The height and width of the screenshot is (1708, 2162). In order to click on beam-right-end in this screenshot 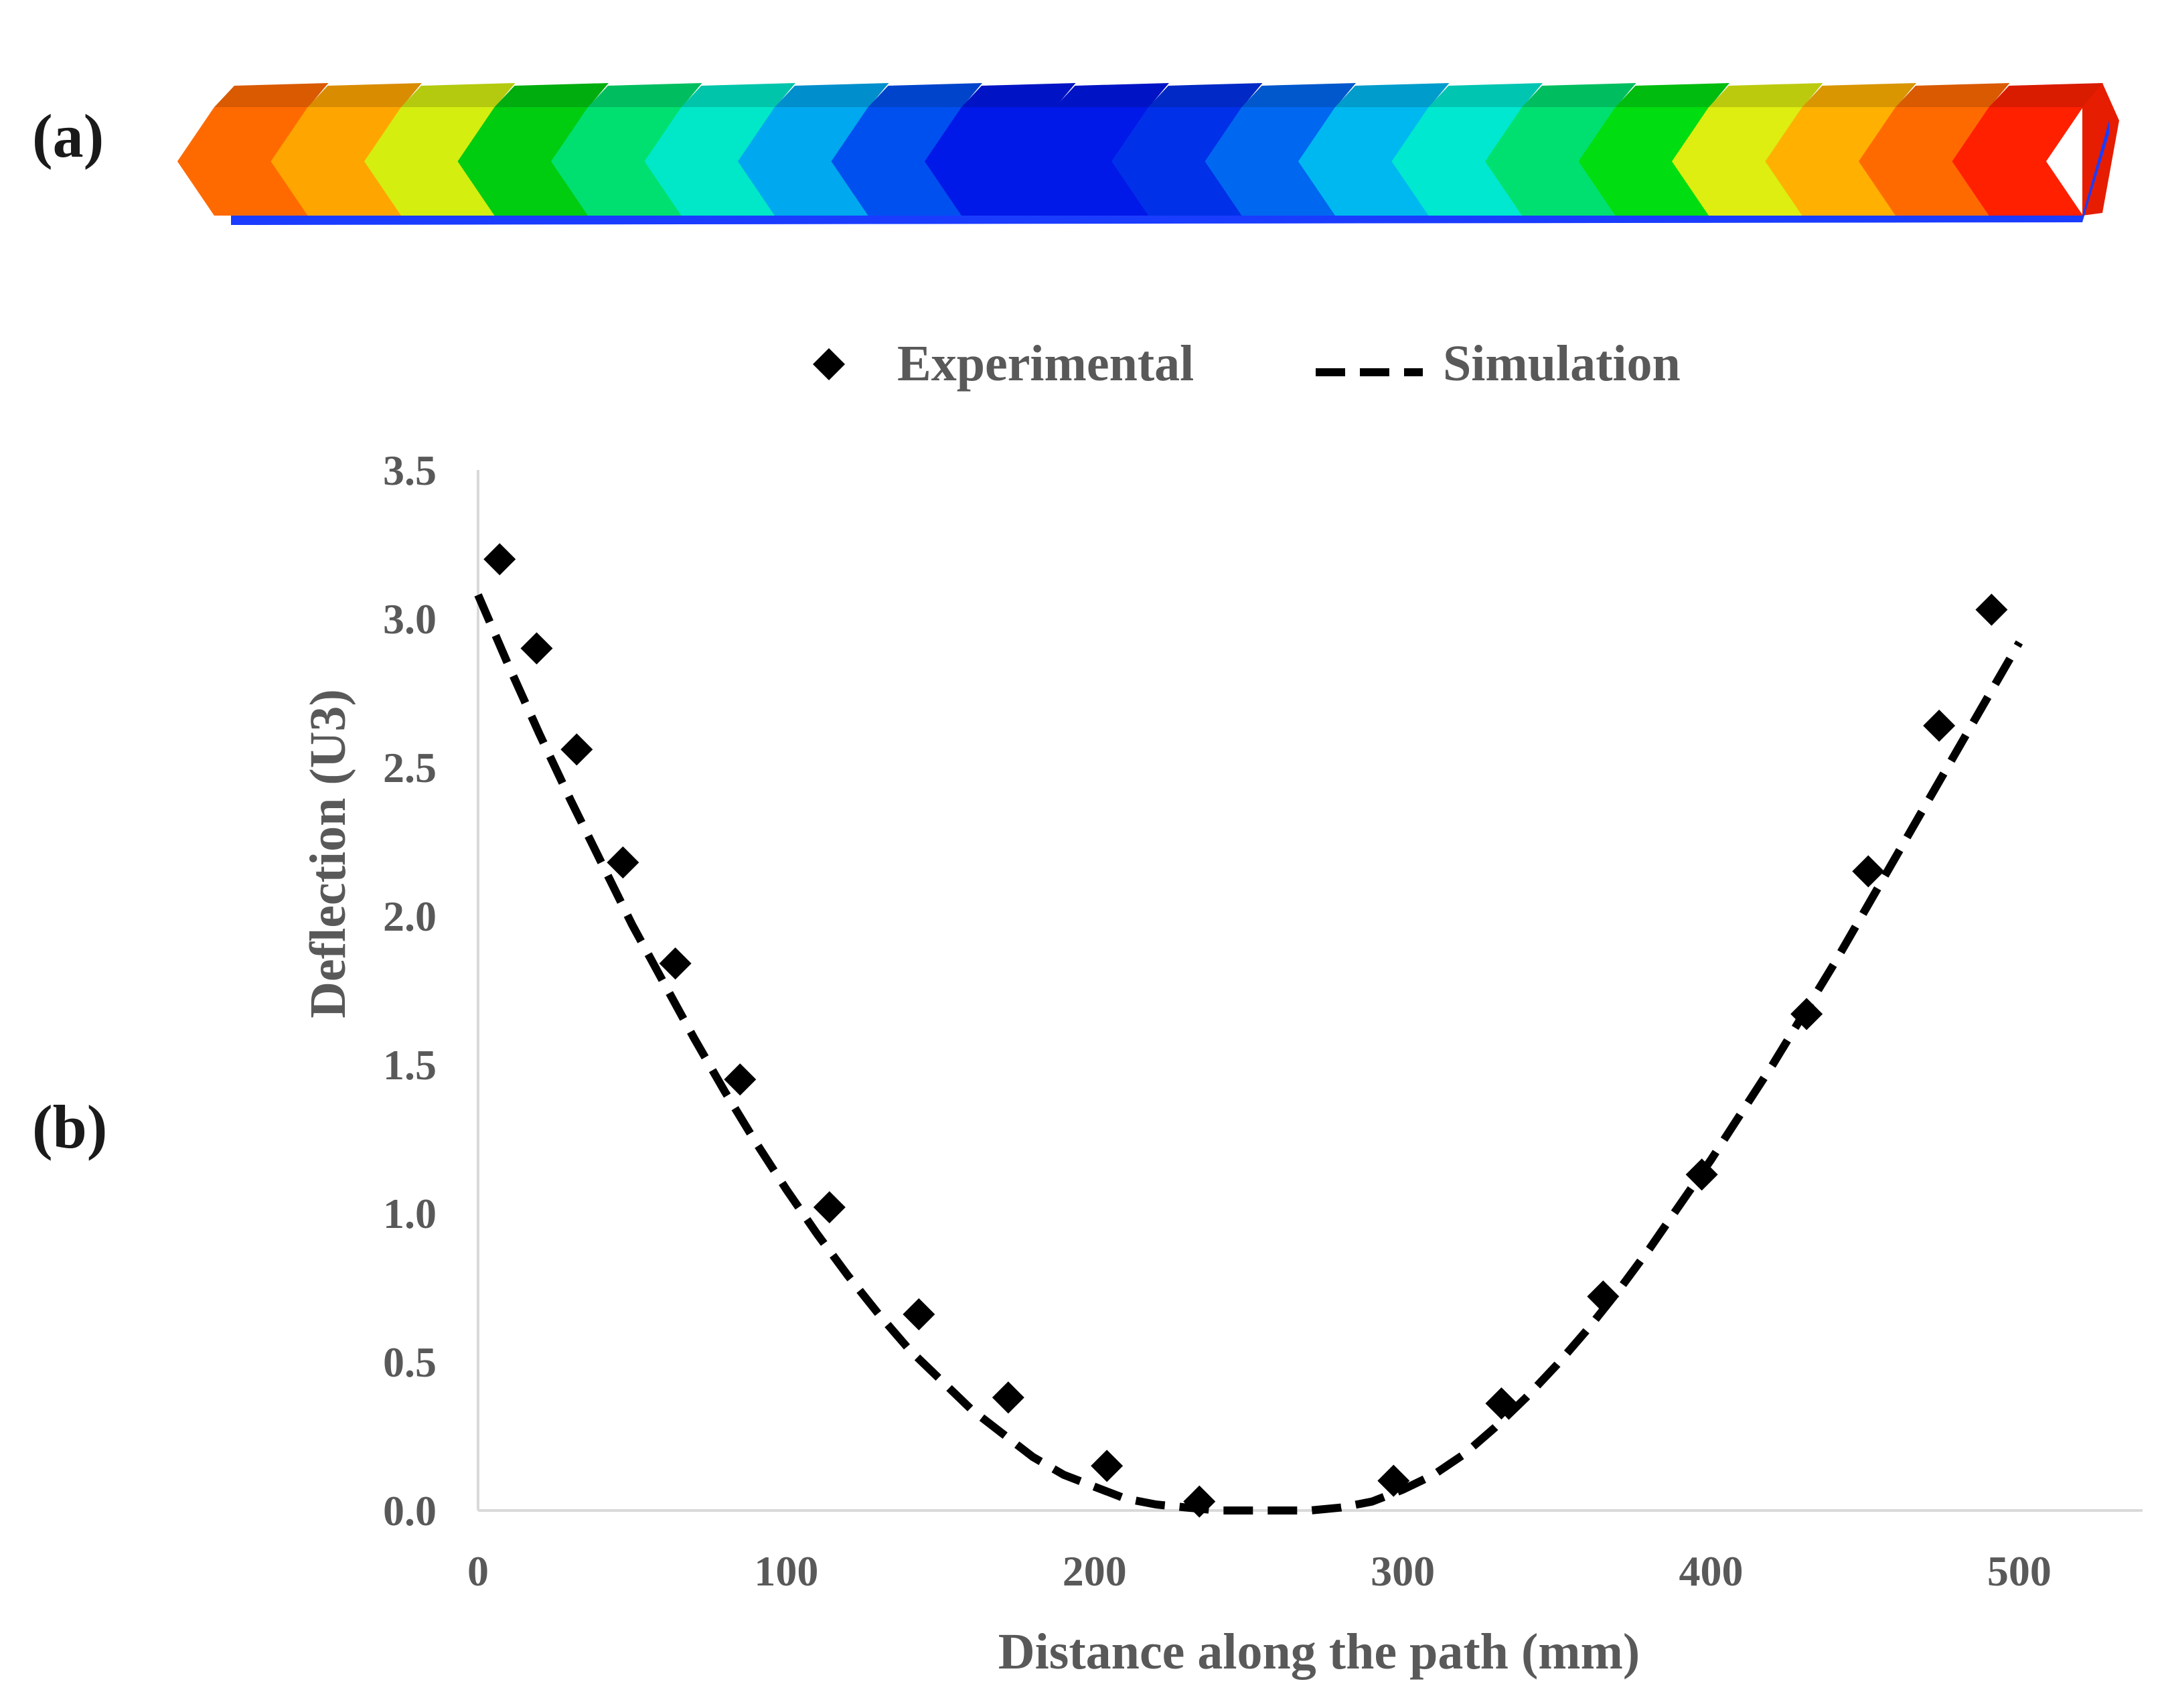, I will do `click(2100, 149)`.